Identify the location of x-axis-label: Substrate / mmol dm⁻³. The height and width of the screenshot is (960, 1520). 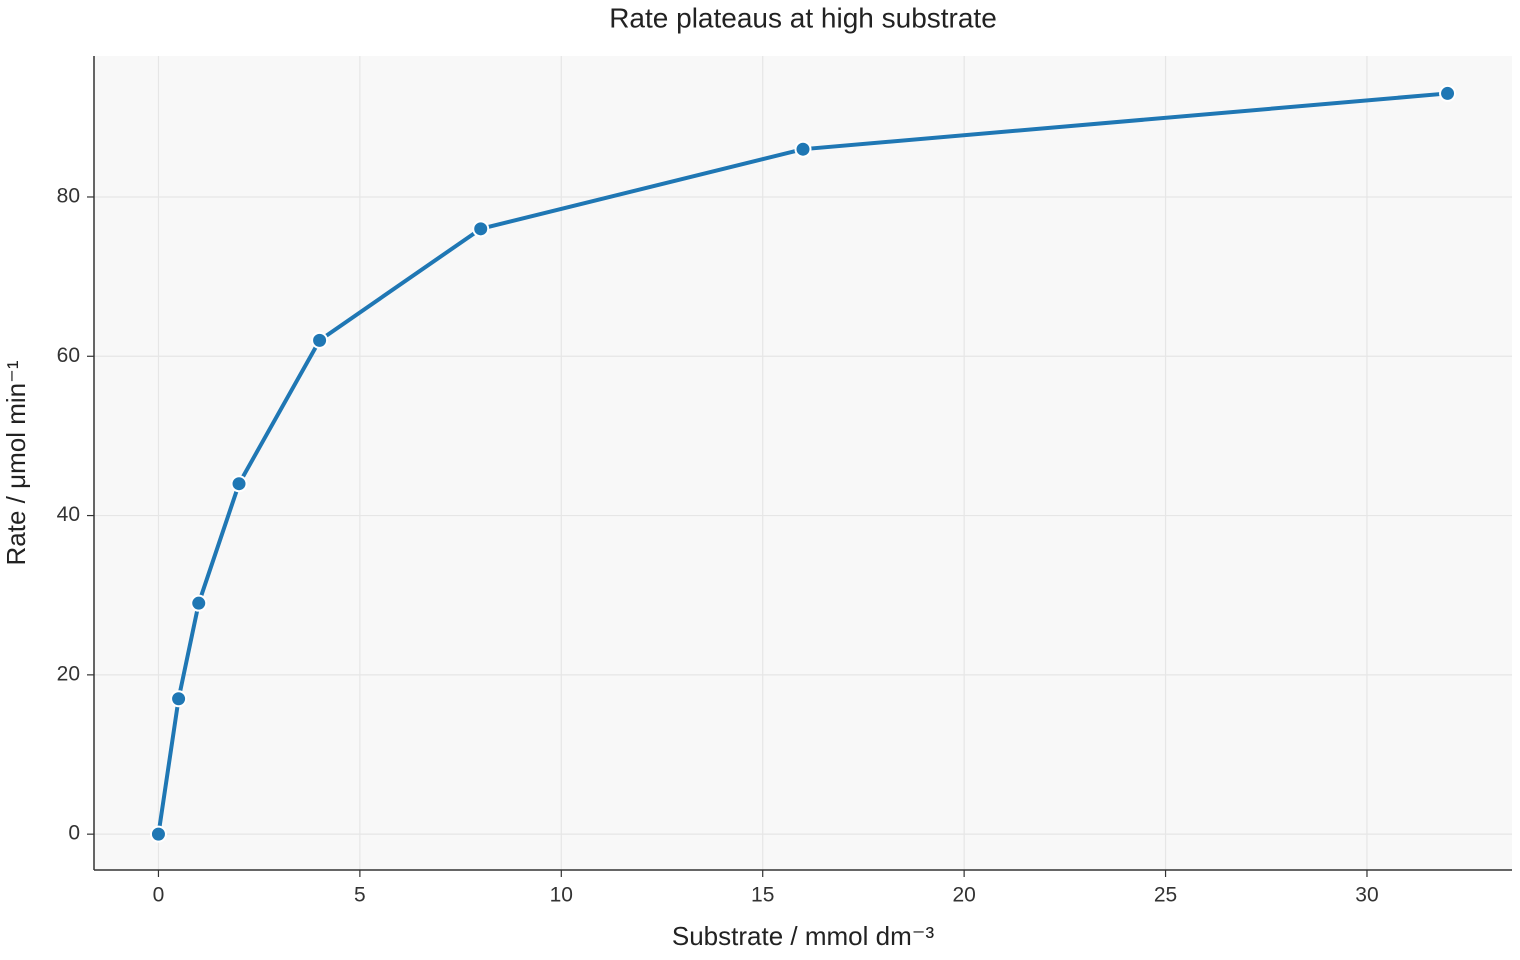
(803, 936).